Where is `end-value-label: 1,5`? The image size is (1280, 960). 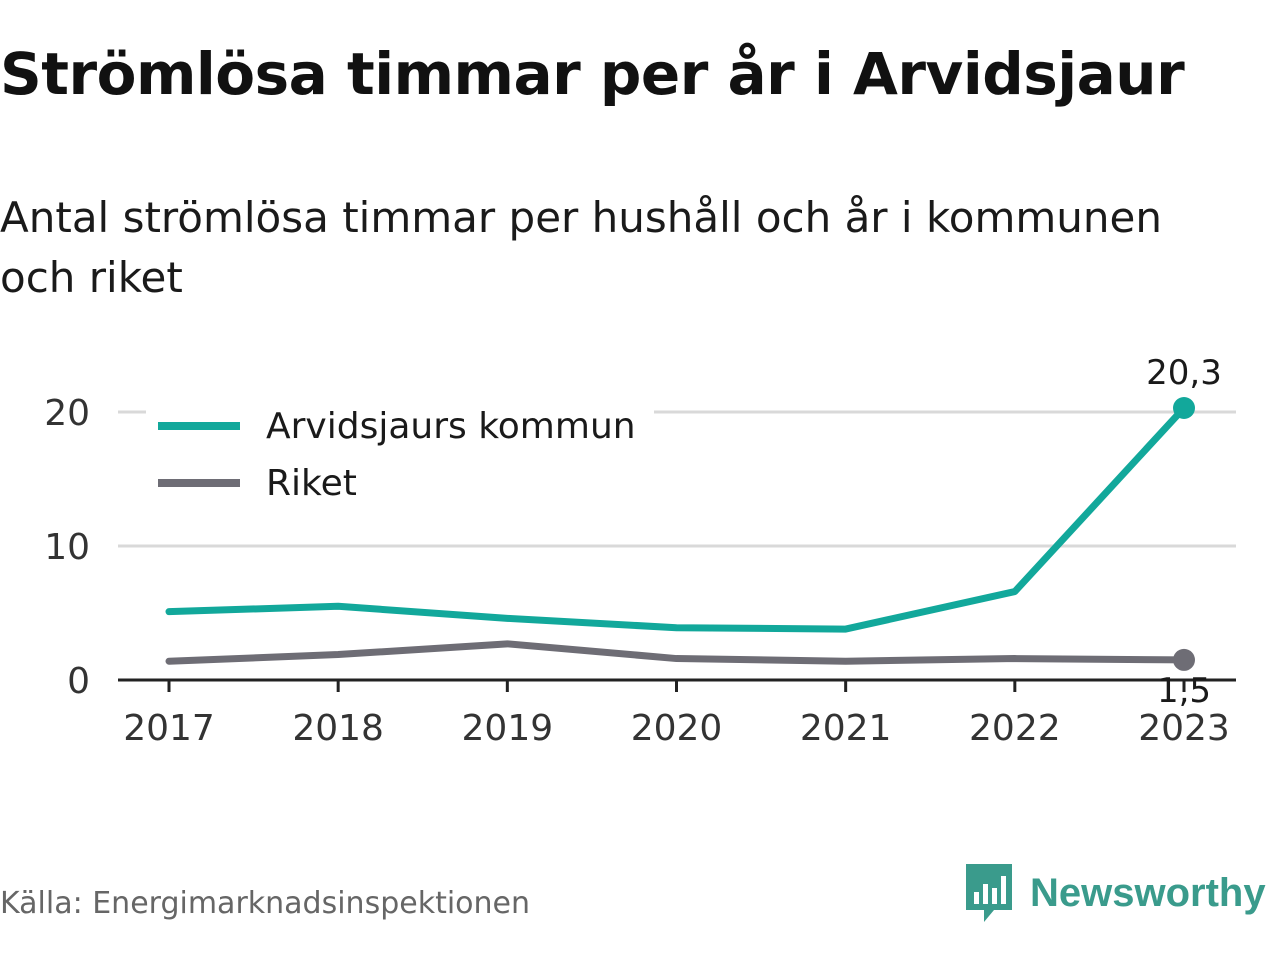 end-value-label: 1,5 is located at coordinates (1184, 691).